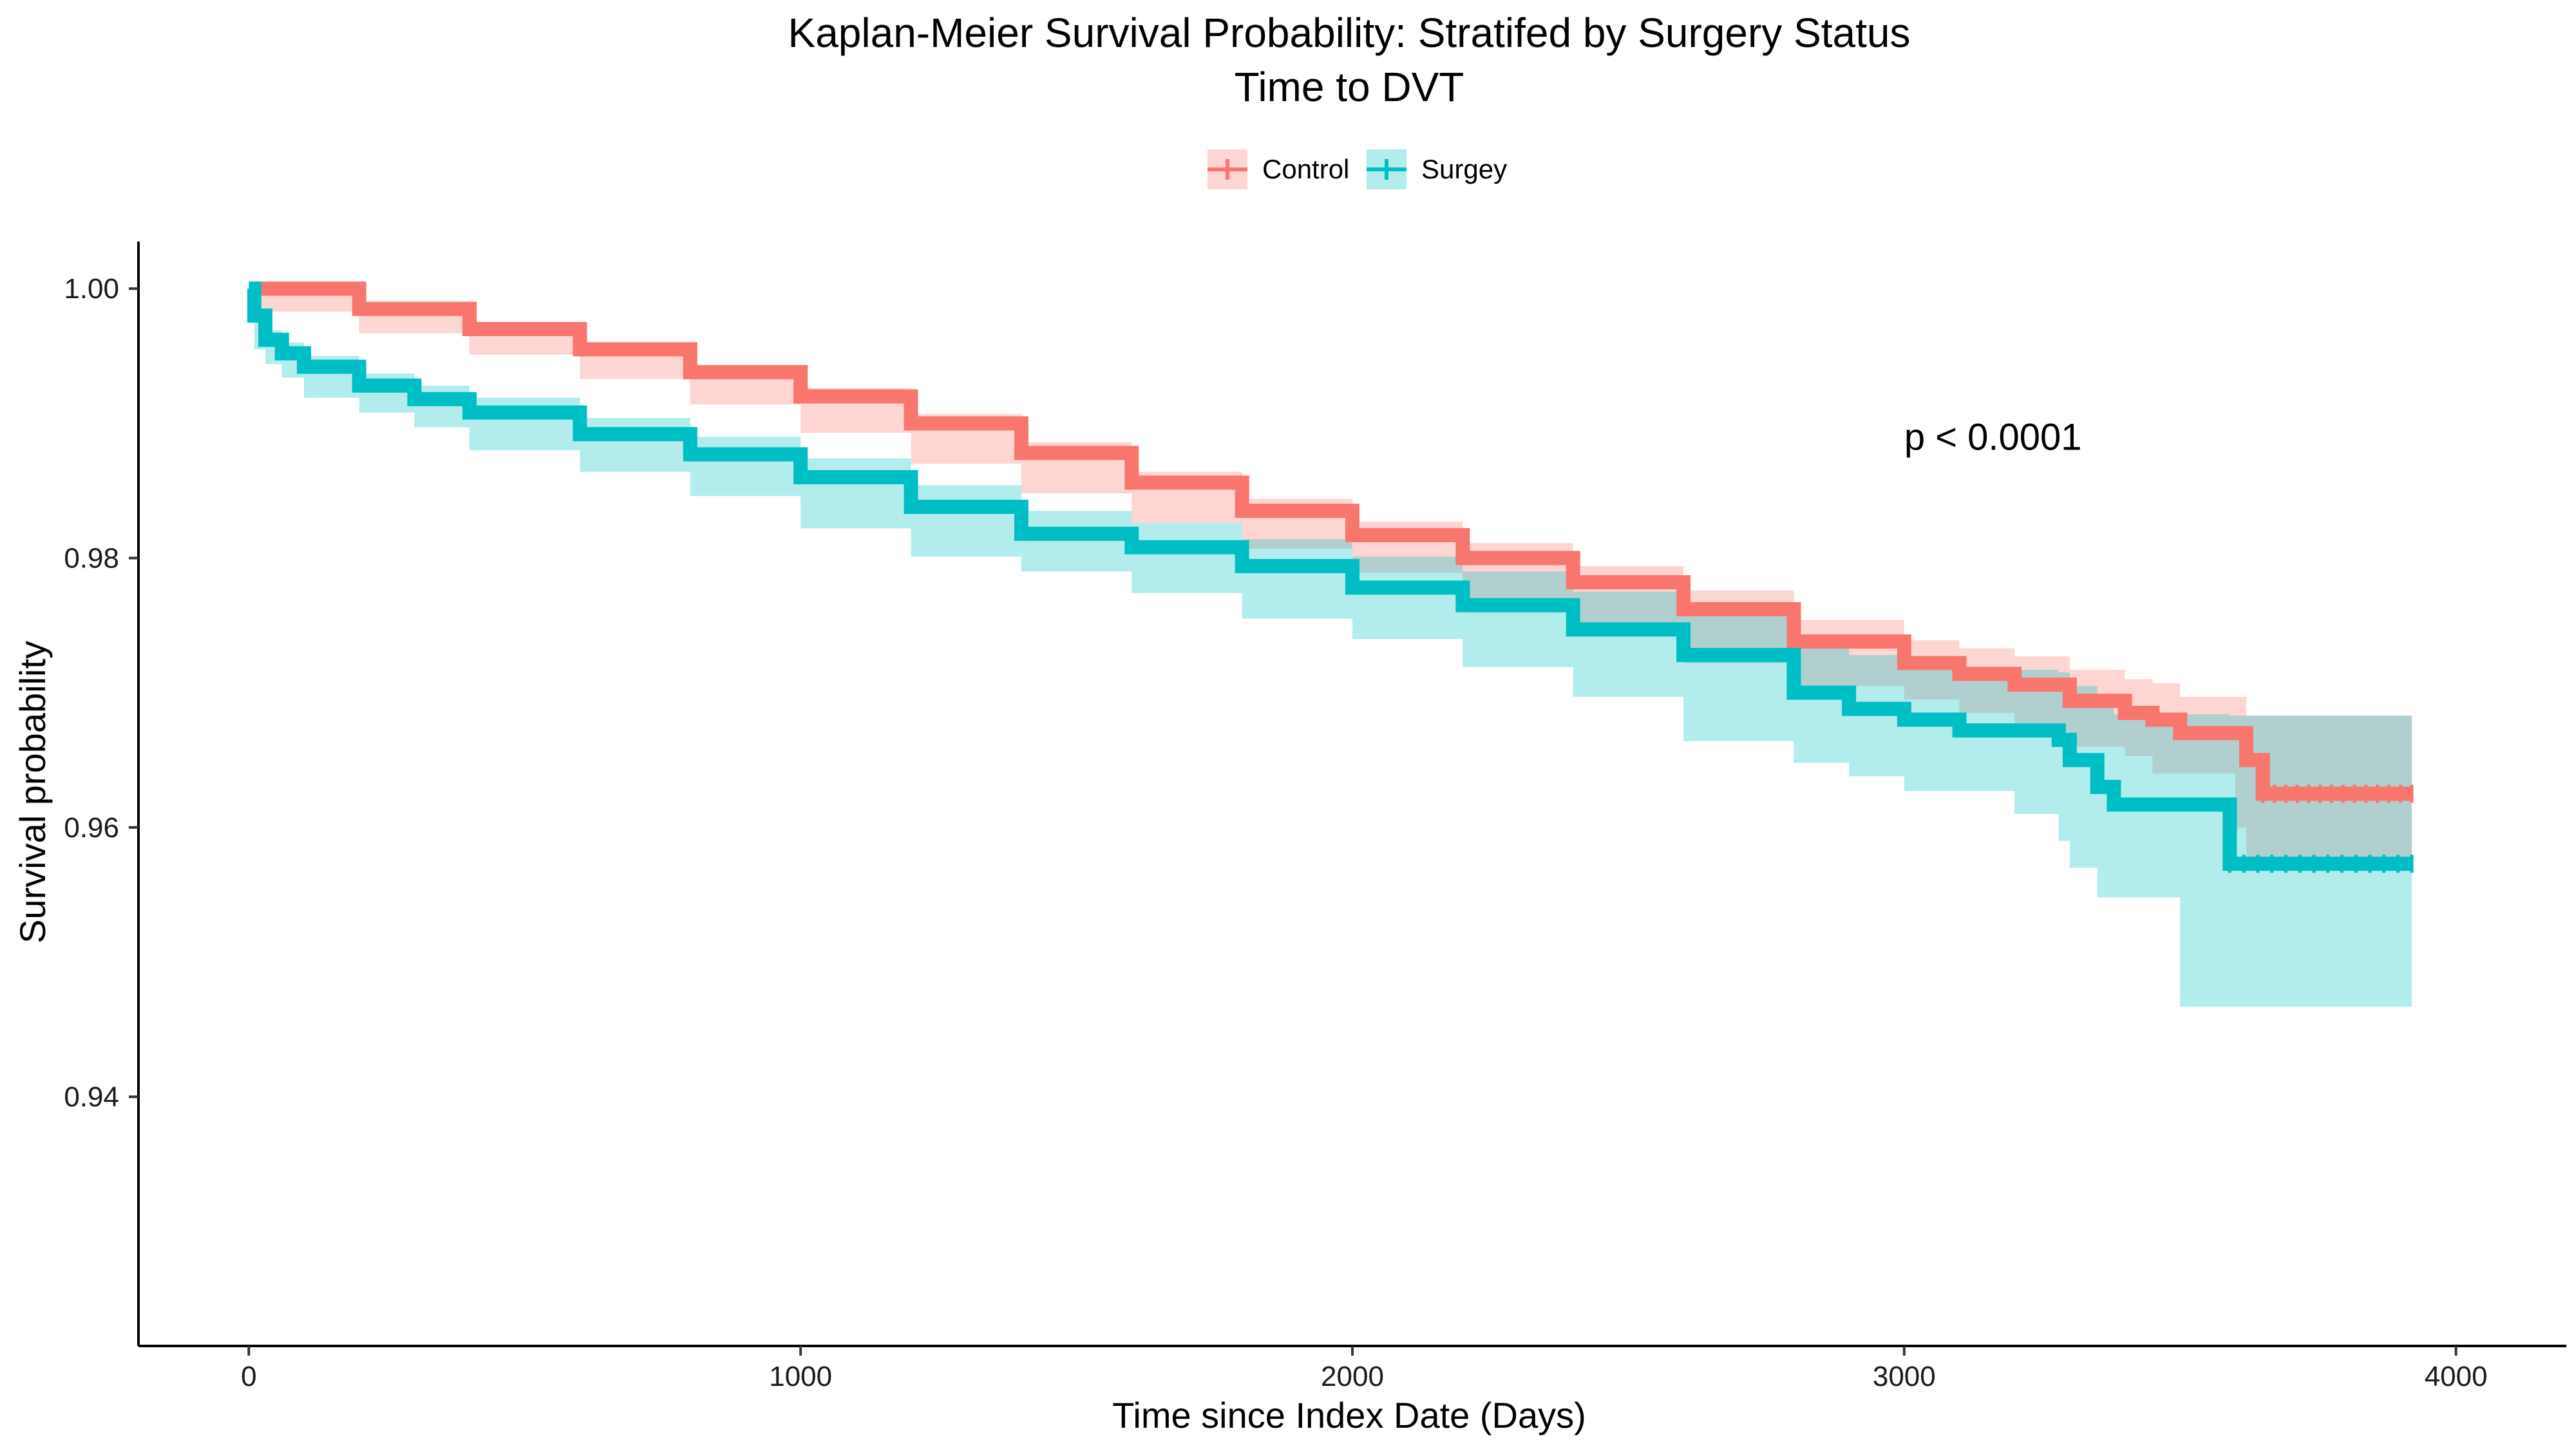  Describe the element at coordinates (1464, 169) in the screenshot. I see `legend-label-surgey: Surgey` at that location.